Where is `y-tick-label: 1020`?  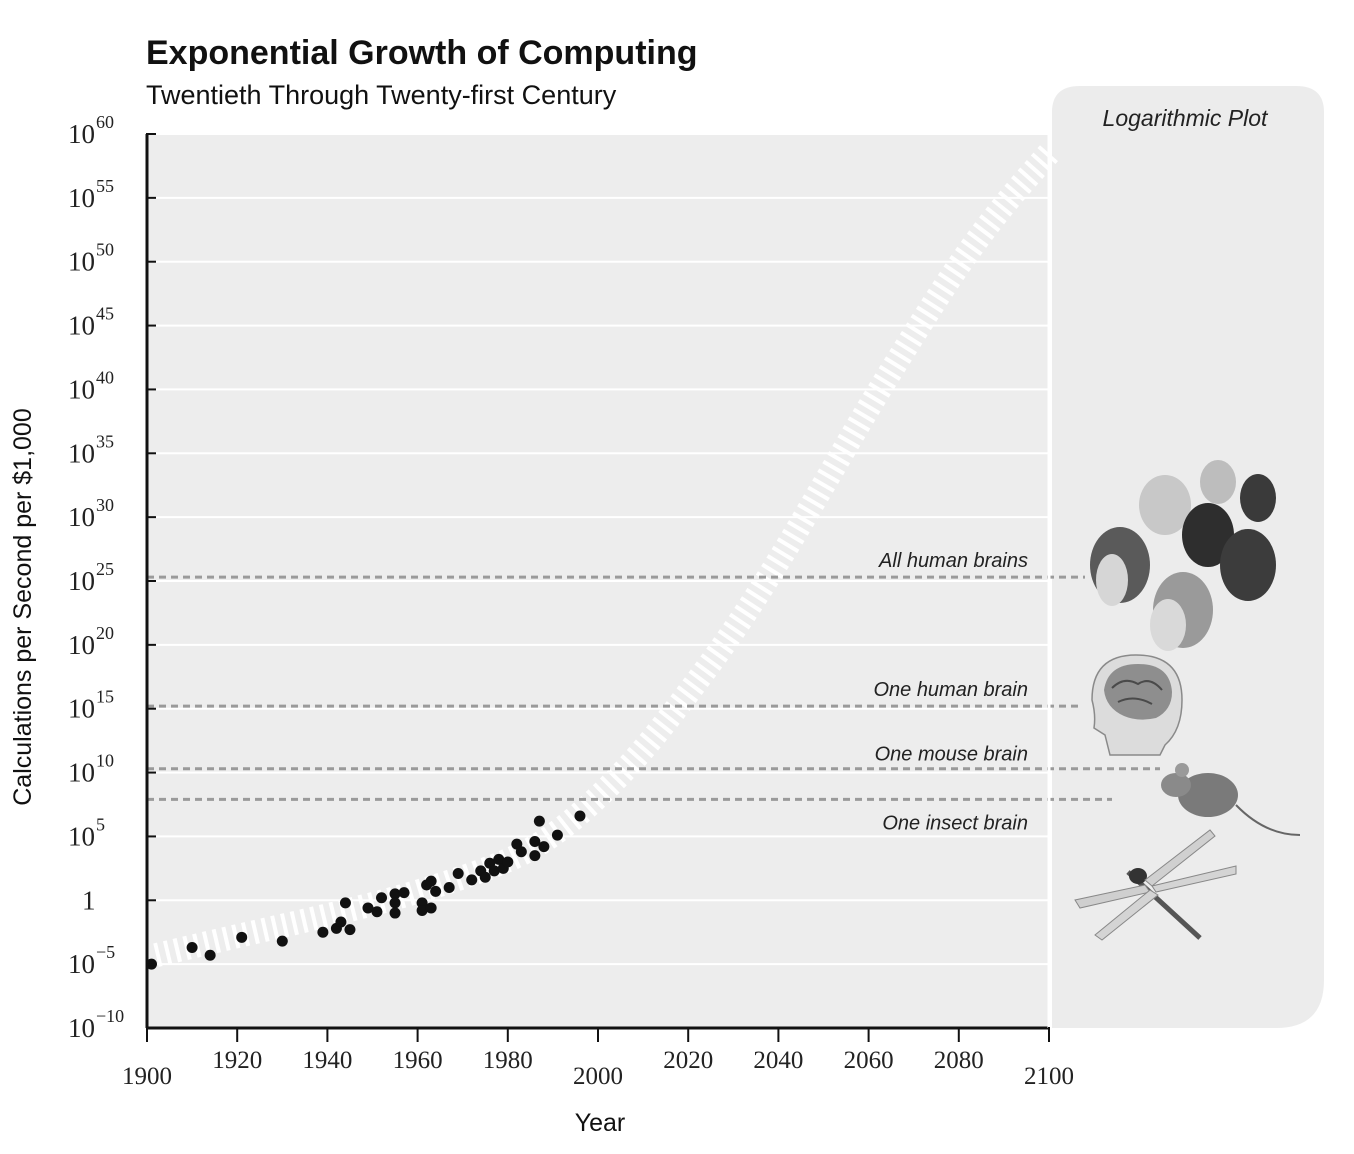 y-tick-label: 1020 is located at coordinates (91, 641).